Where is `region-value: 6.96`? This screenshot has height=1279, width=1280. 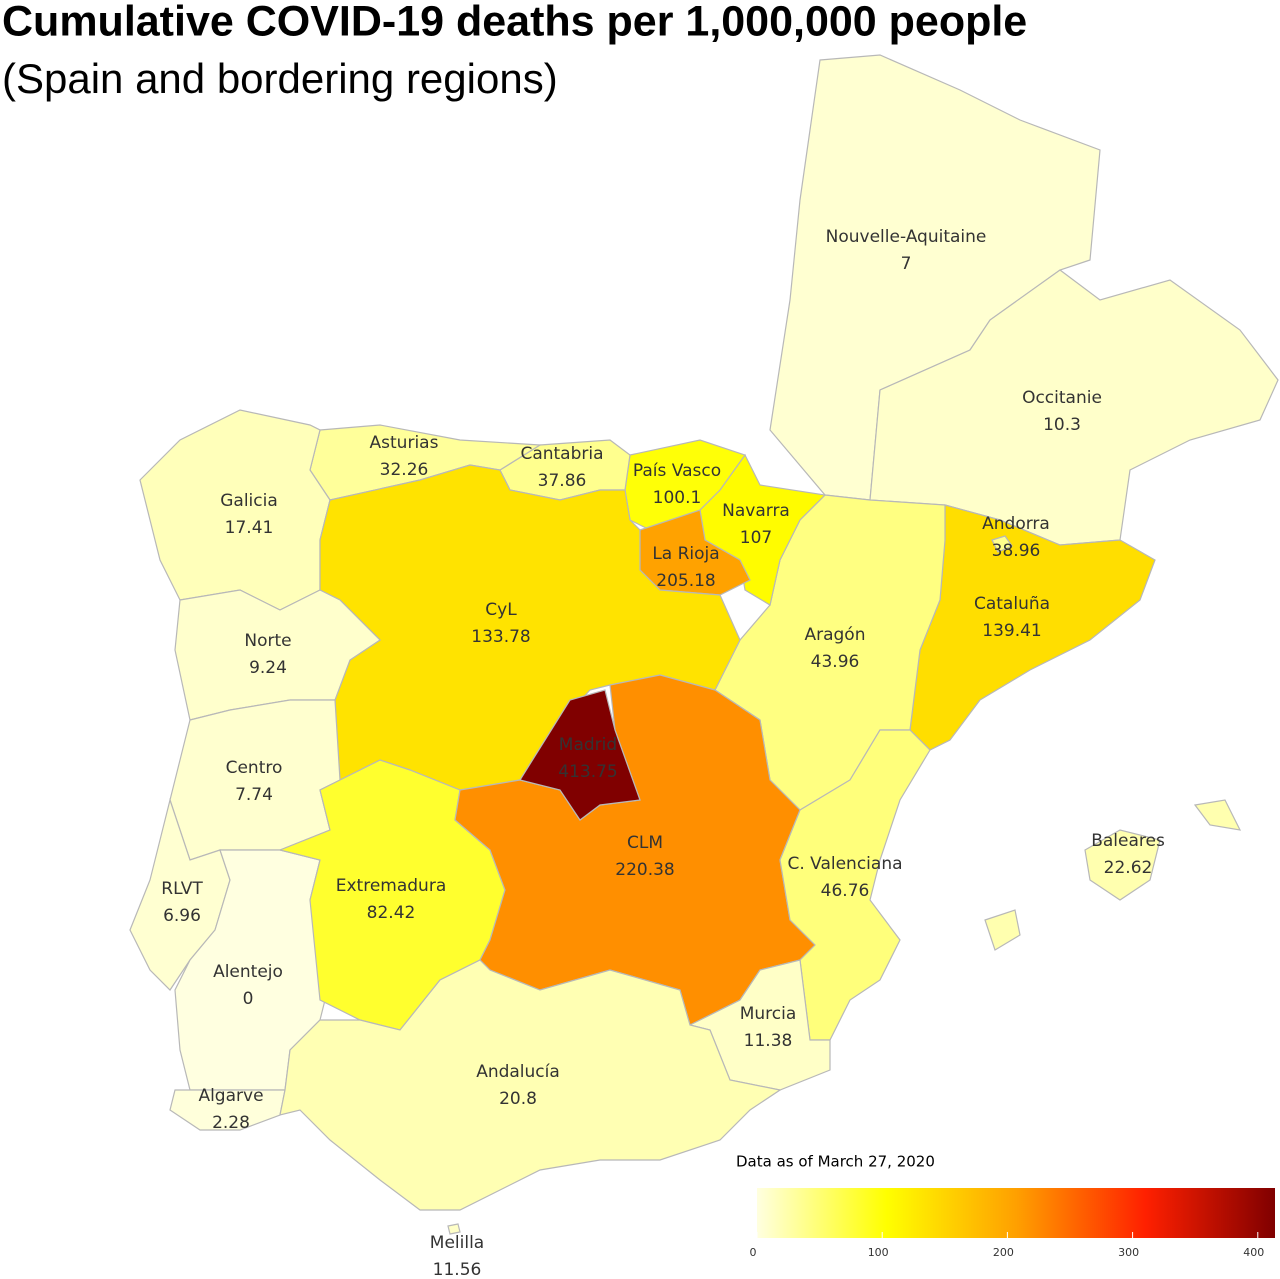 region-value: 6.96 is located at coordinates (182, 916).